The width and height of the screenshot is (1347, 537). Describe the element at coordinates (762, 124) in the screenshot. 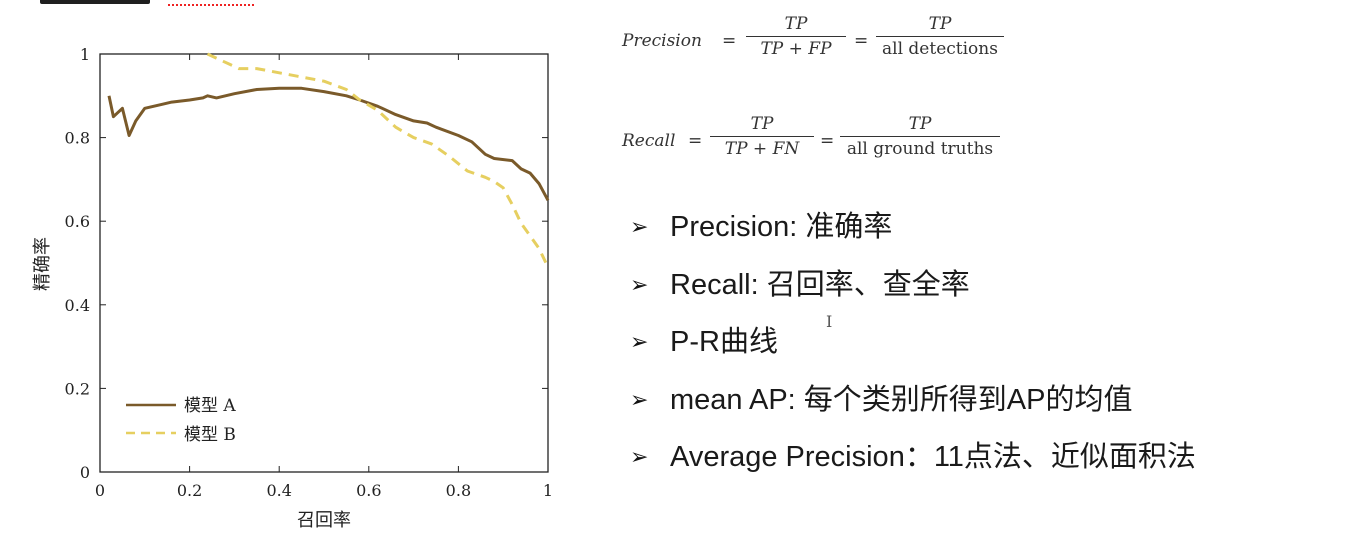

I see `recall-frac1-num: TP` at that location.